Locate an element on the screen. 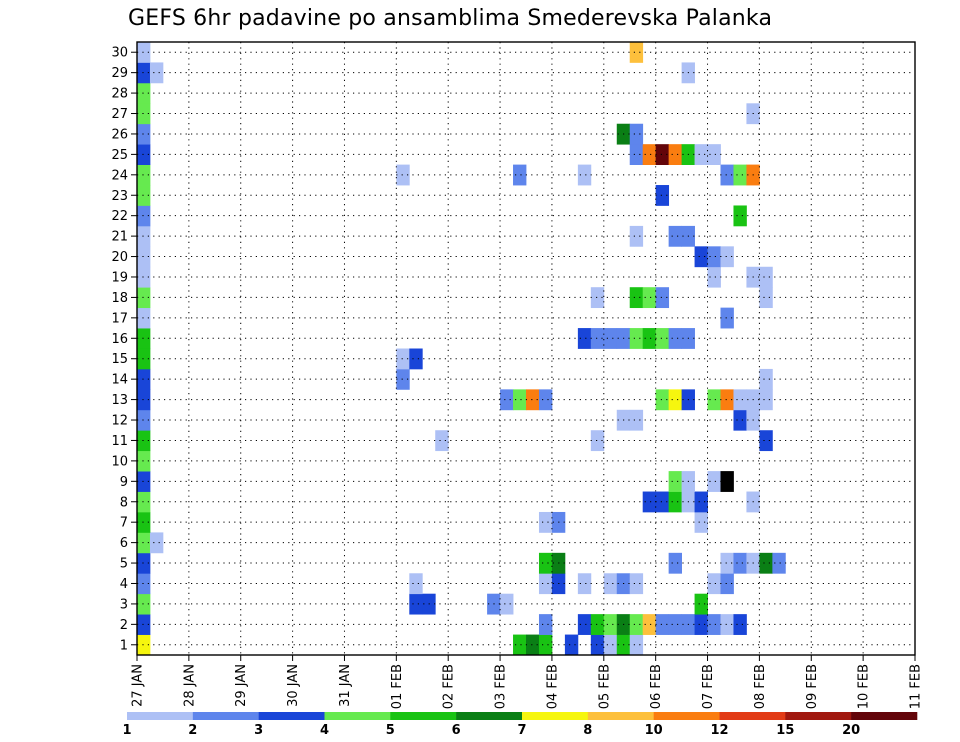 The width and height of the screenshot is (960, 742). y-tick-label: 20 is located at coordinates (119, 257).